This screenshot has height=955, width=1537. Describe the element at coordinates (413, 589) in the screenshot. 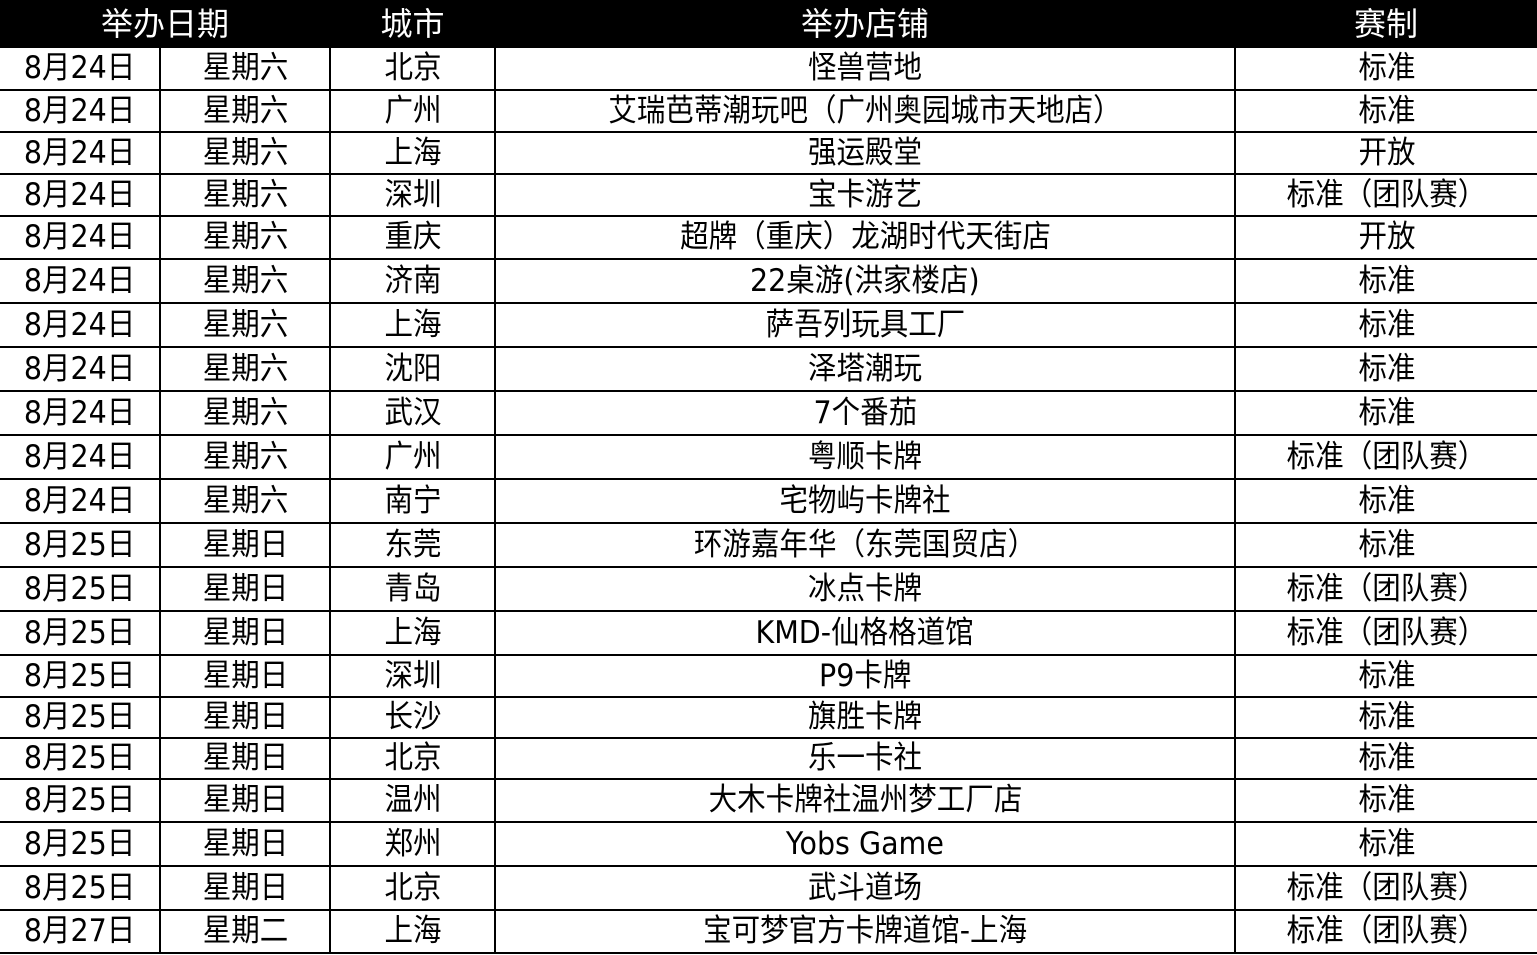

I see `city-cell: 青岛` at that location.